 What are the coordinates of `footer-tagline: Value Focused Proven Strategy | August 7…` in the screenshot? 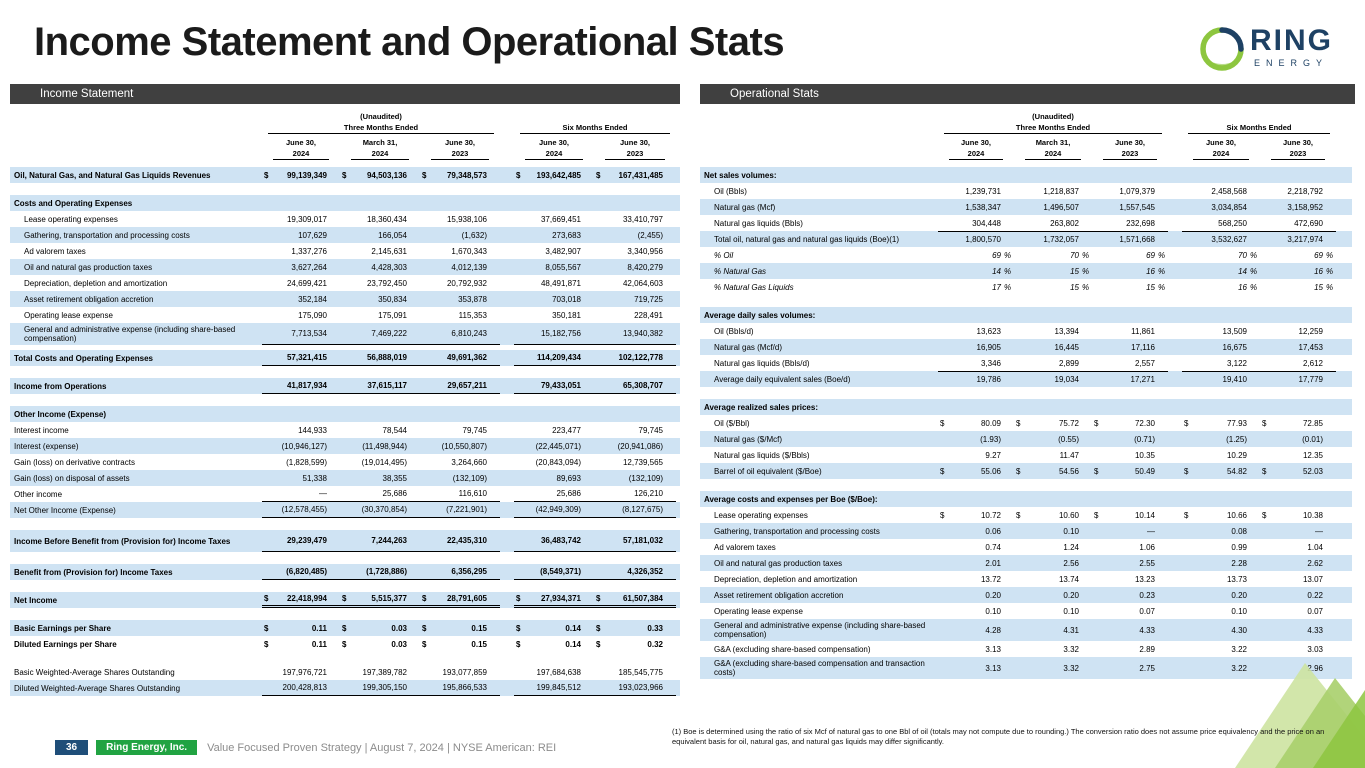 It's located at (382, 747).